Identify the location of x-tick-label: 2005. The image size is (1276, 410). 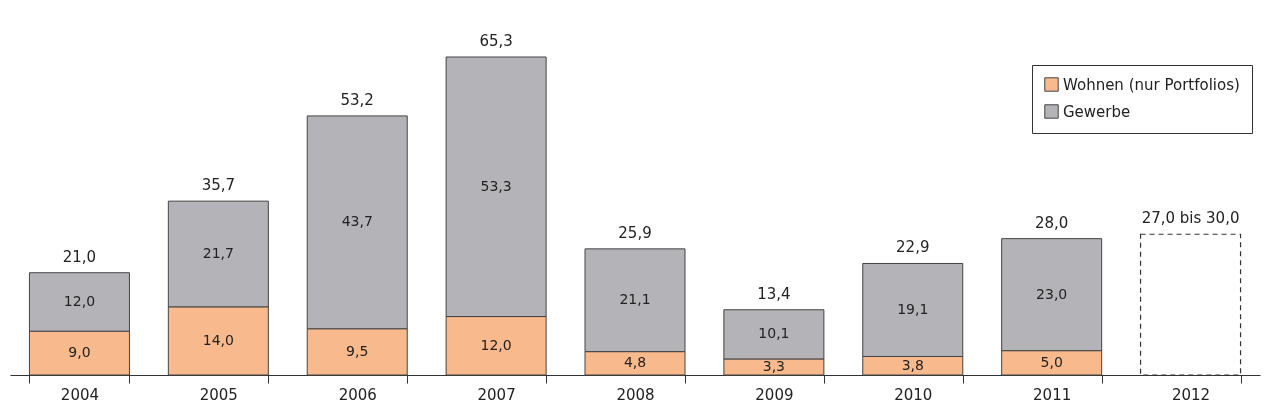
(218, 394).